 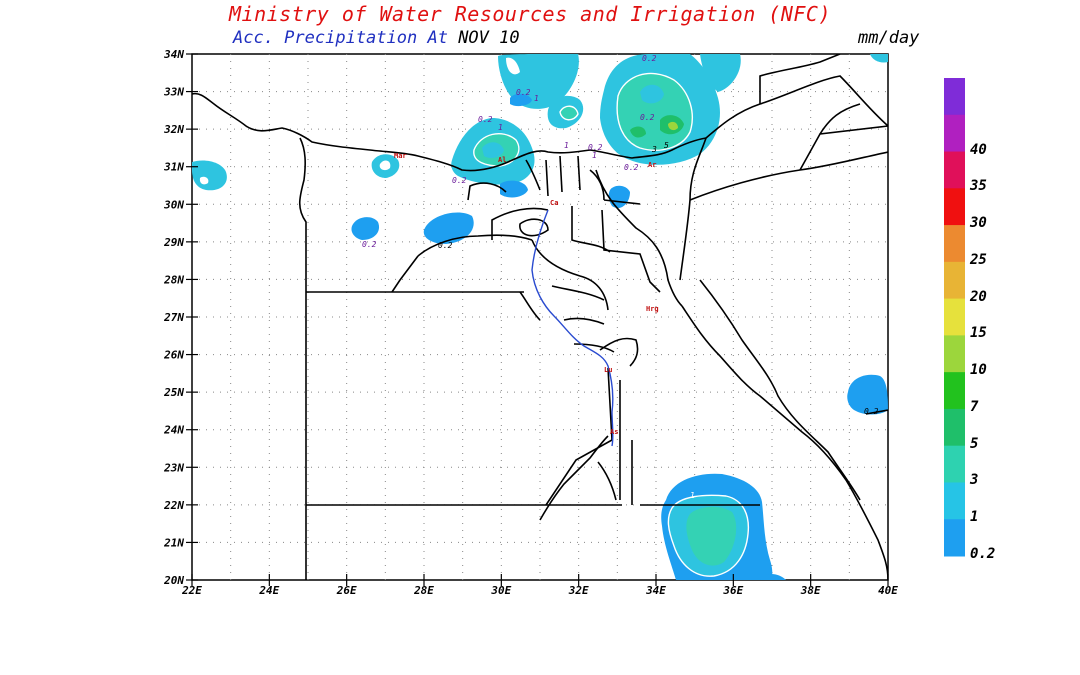 What do you see at coordinates (554, 203) in the screenshot?
I see `city-label: Ca` at bounding box center [554, 203].